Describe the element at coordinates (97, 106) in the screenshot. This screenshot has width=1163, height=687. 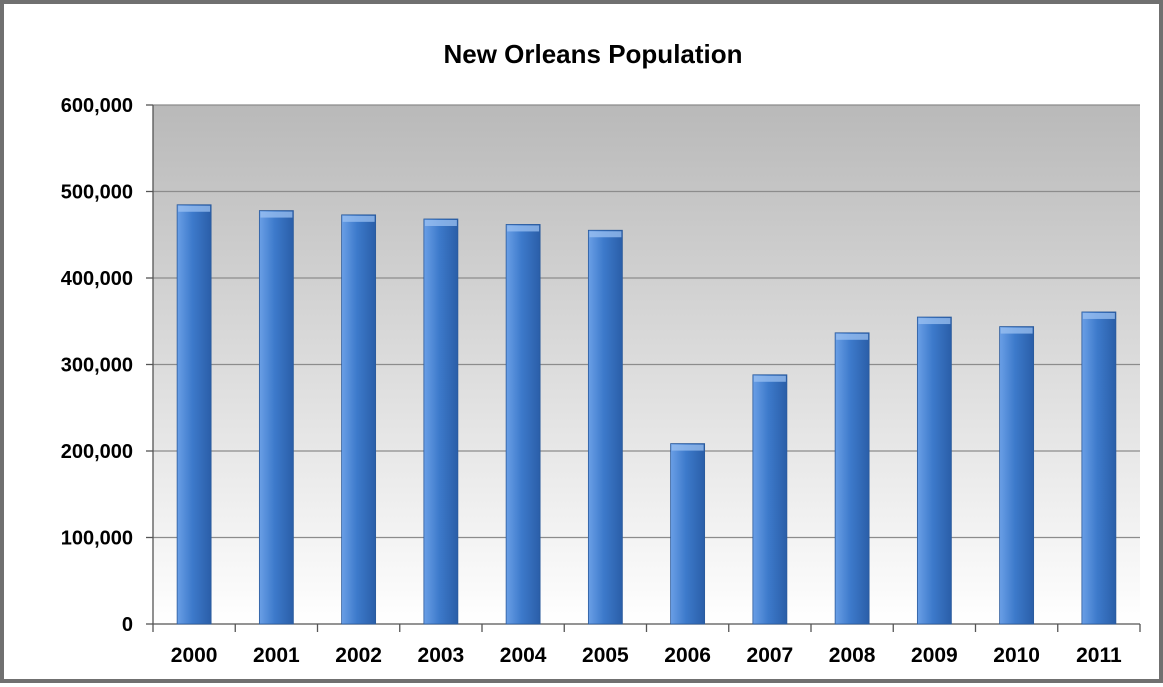
I see `y-tick-label: 600,000` at that location.